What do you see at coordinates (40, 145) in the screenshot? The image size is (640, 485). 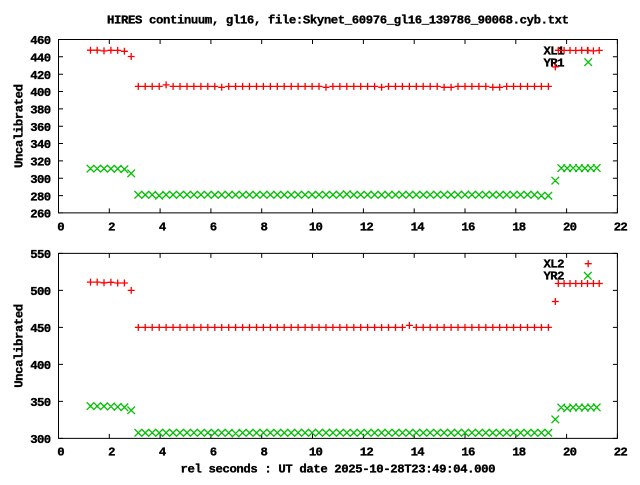 I see `svg-text: 340` at bounding box center [40, 145].